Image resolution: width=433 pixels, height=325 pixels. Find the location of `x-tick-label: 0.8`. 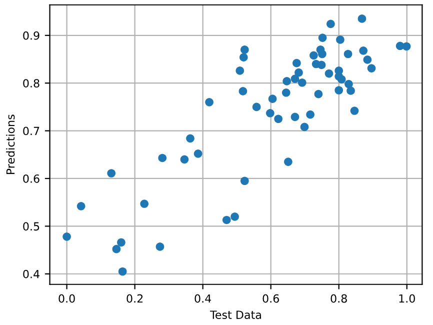

x-tick-label: 0.8 is located at coordinates (338, 298).